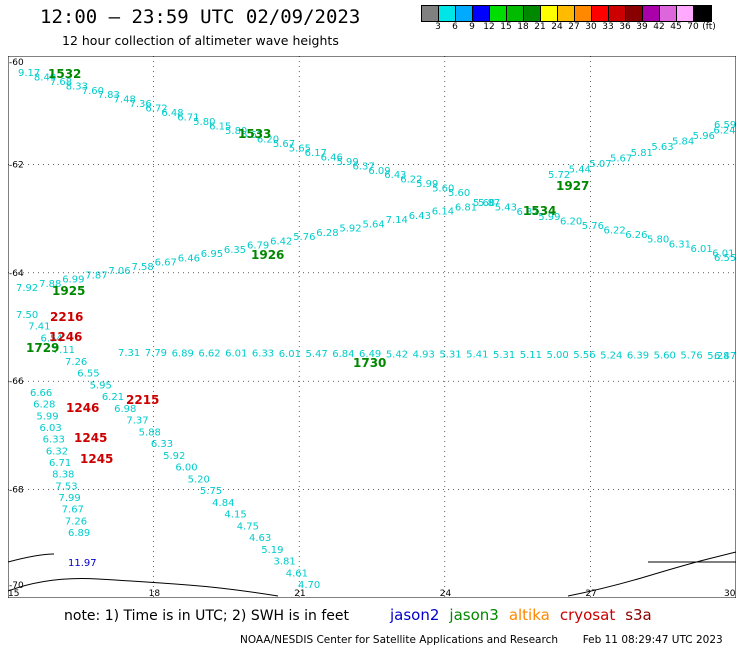 Image resolution: width=740 pixels, height=650 pixels. I want to click on wave-height-value: 5.44, so click(580, 169).